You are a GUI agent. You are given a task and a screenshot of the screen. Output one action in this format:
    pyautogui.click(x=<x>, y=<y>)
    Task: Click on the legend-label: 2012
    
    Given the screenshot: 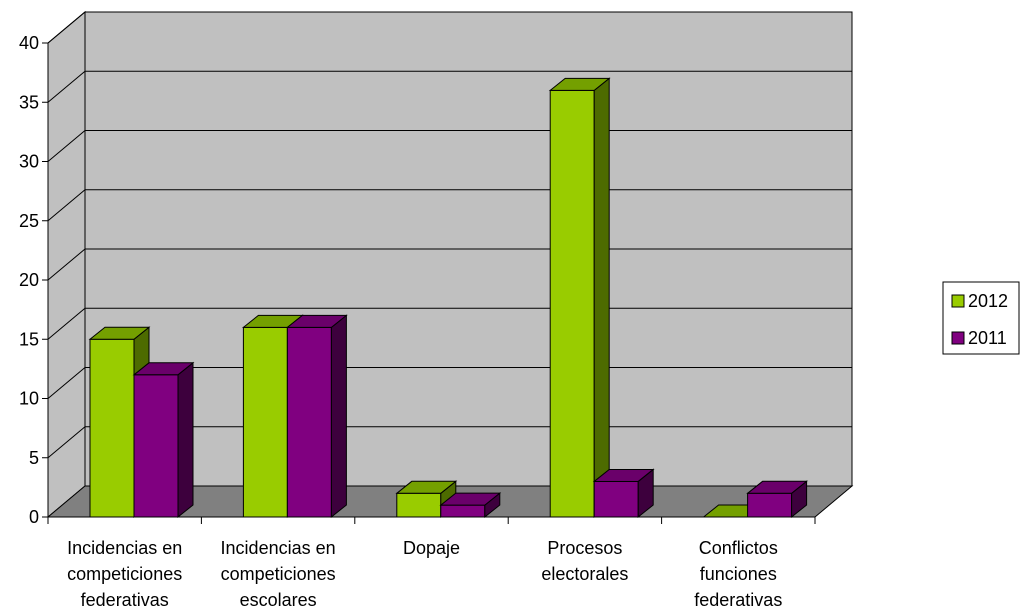 What is the action you would take?
    pyautogui.click(x=988, y=301)
    